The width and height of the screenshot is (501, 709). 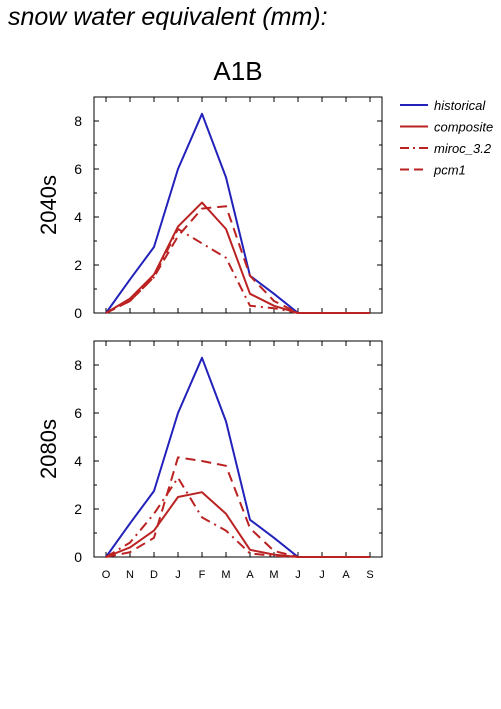 I want to click on scenario-title: A1B, so click(x=237, y=71).